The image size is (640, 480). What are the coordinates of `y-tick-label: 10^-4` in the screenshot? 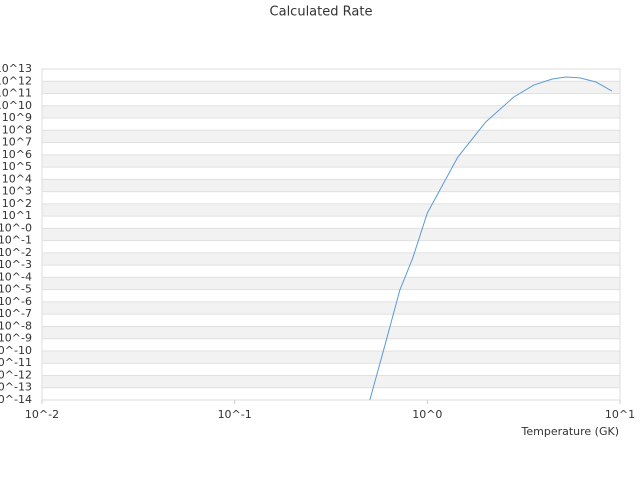 It's located at (16, 276).